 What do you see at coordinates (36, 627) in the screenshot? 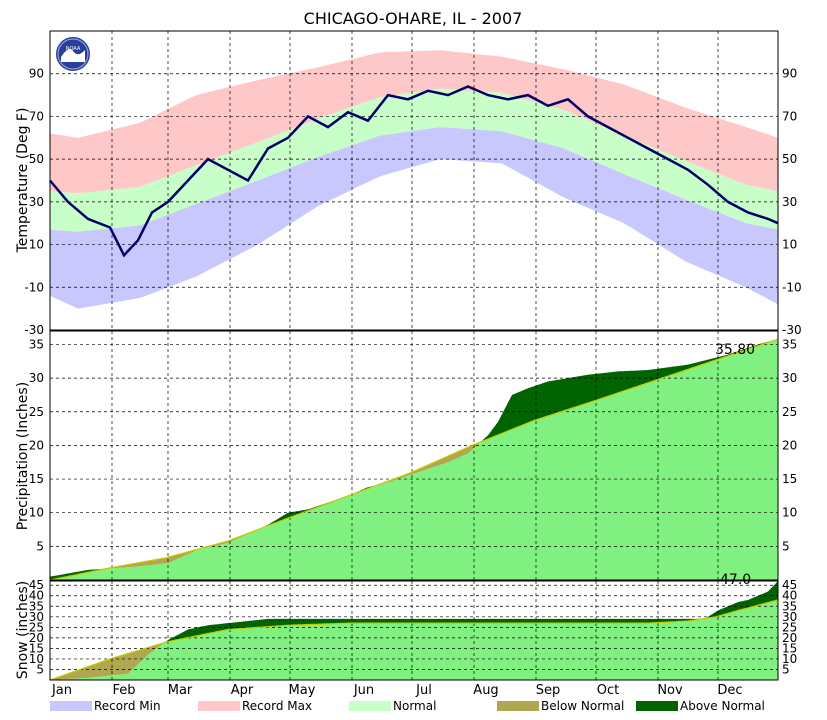
I see `snow-ytick-left-4: 25` at bounding box center [36, 627].